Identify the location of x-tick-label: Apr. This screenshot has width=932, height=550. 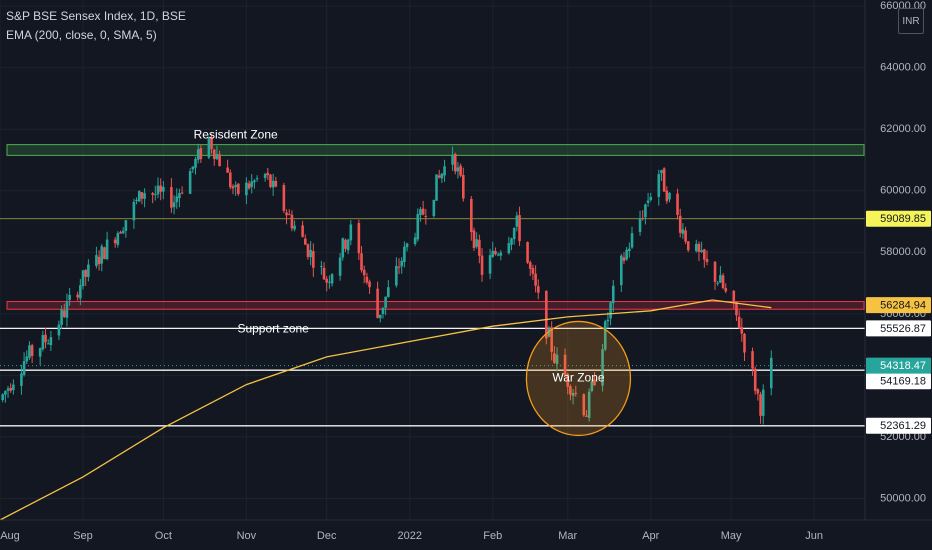
(650, 536).